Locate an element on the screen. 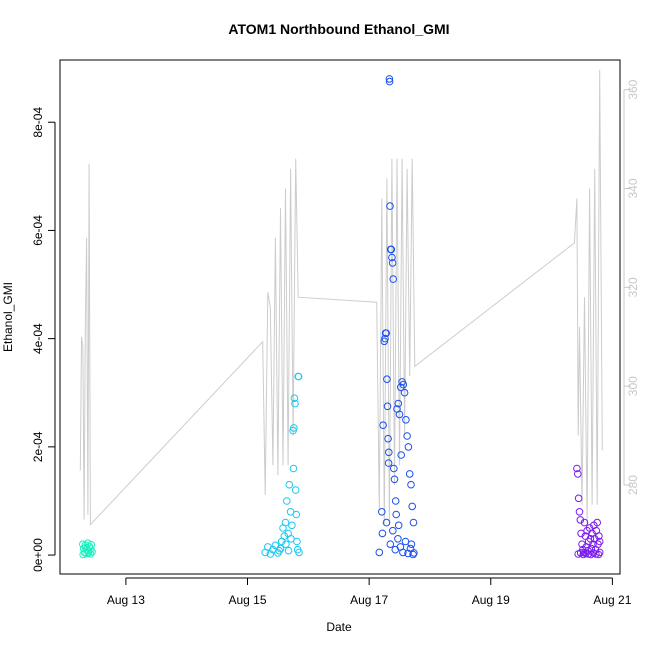 This screenshot has width=650, height=650. y-axis: 0e+00 2e-04 4e-04 6e-04 8e-04 is located at coordinates (43, 339).